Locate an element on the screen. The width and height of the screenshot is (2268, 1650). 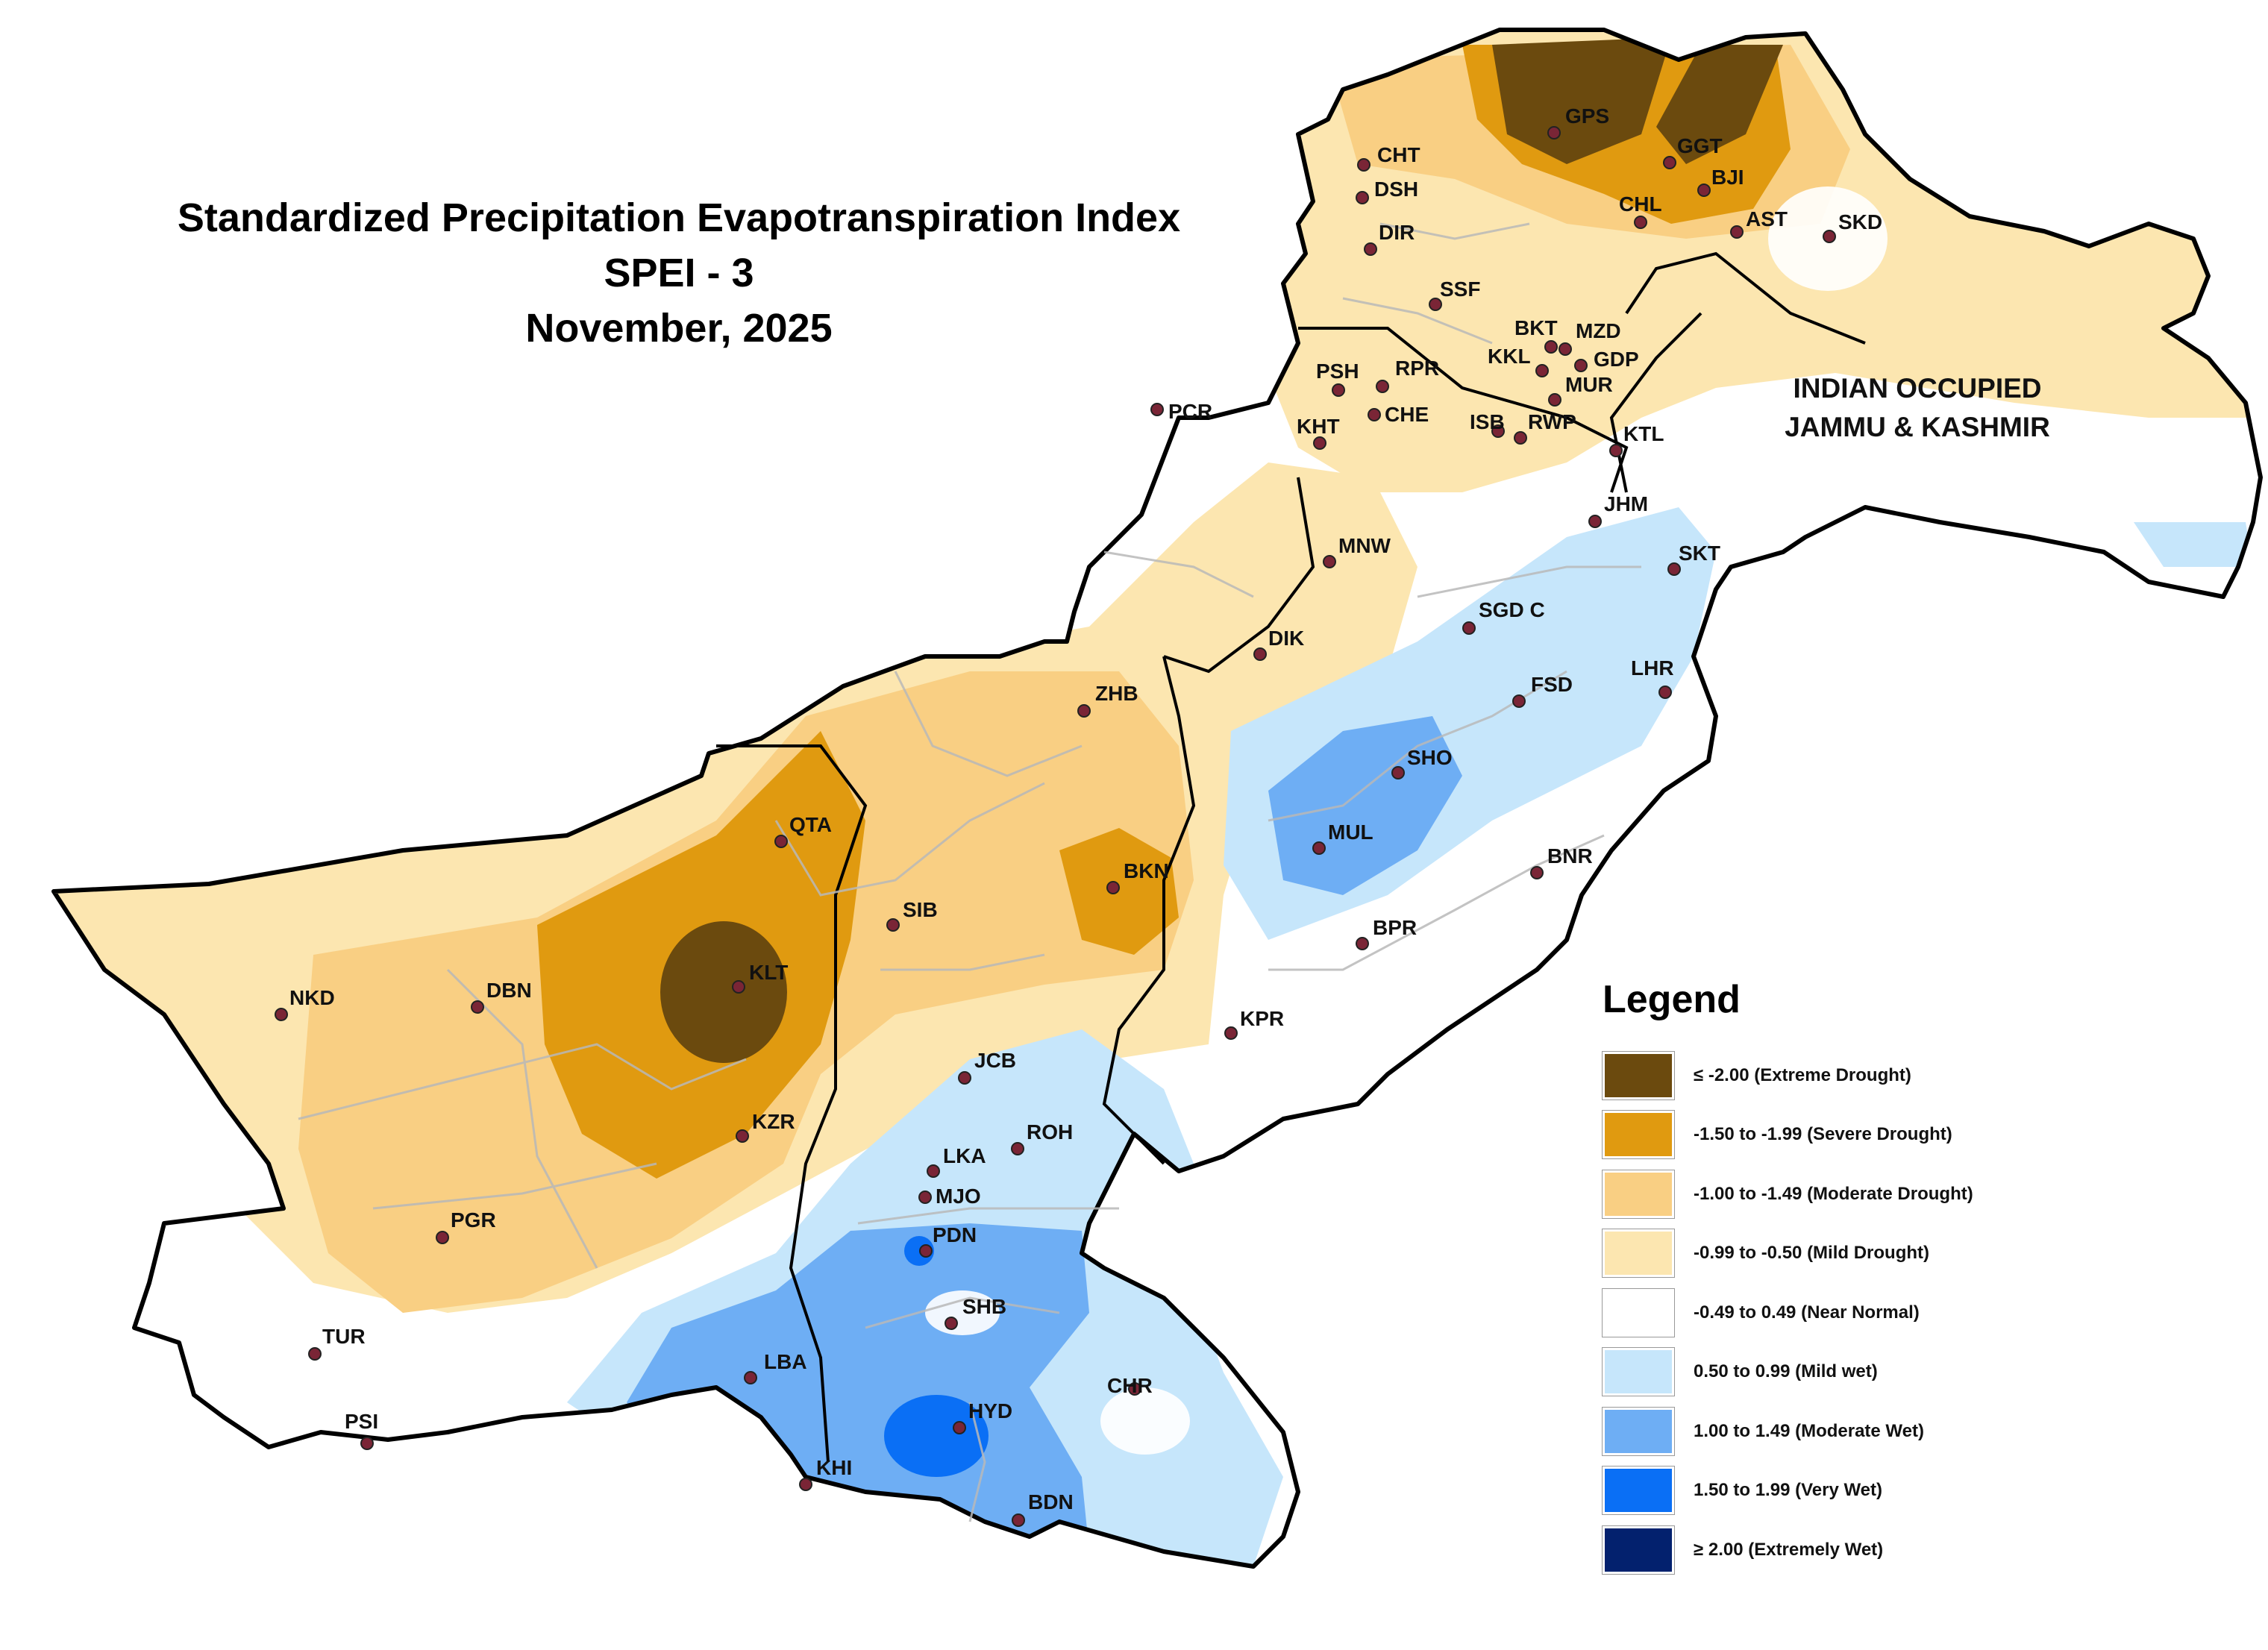
legend-label: -1.50 to -1.99 (Severe Drought) is located at coordinates (1823, 1134).